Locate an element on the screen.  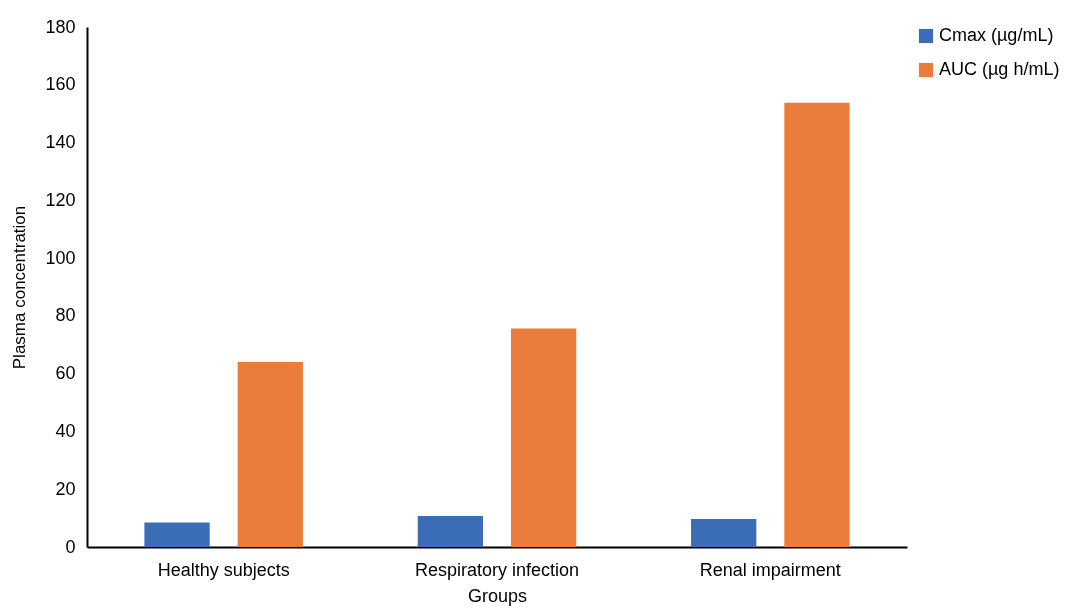
x-axis-title: Groups is located at coordinates (497, 595).